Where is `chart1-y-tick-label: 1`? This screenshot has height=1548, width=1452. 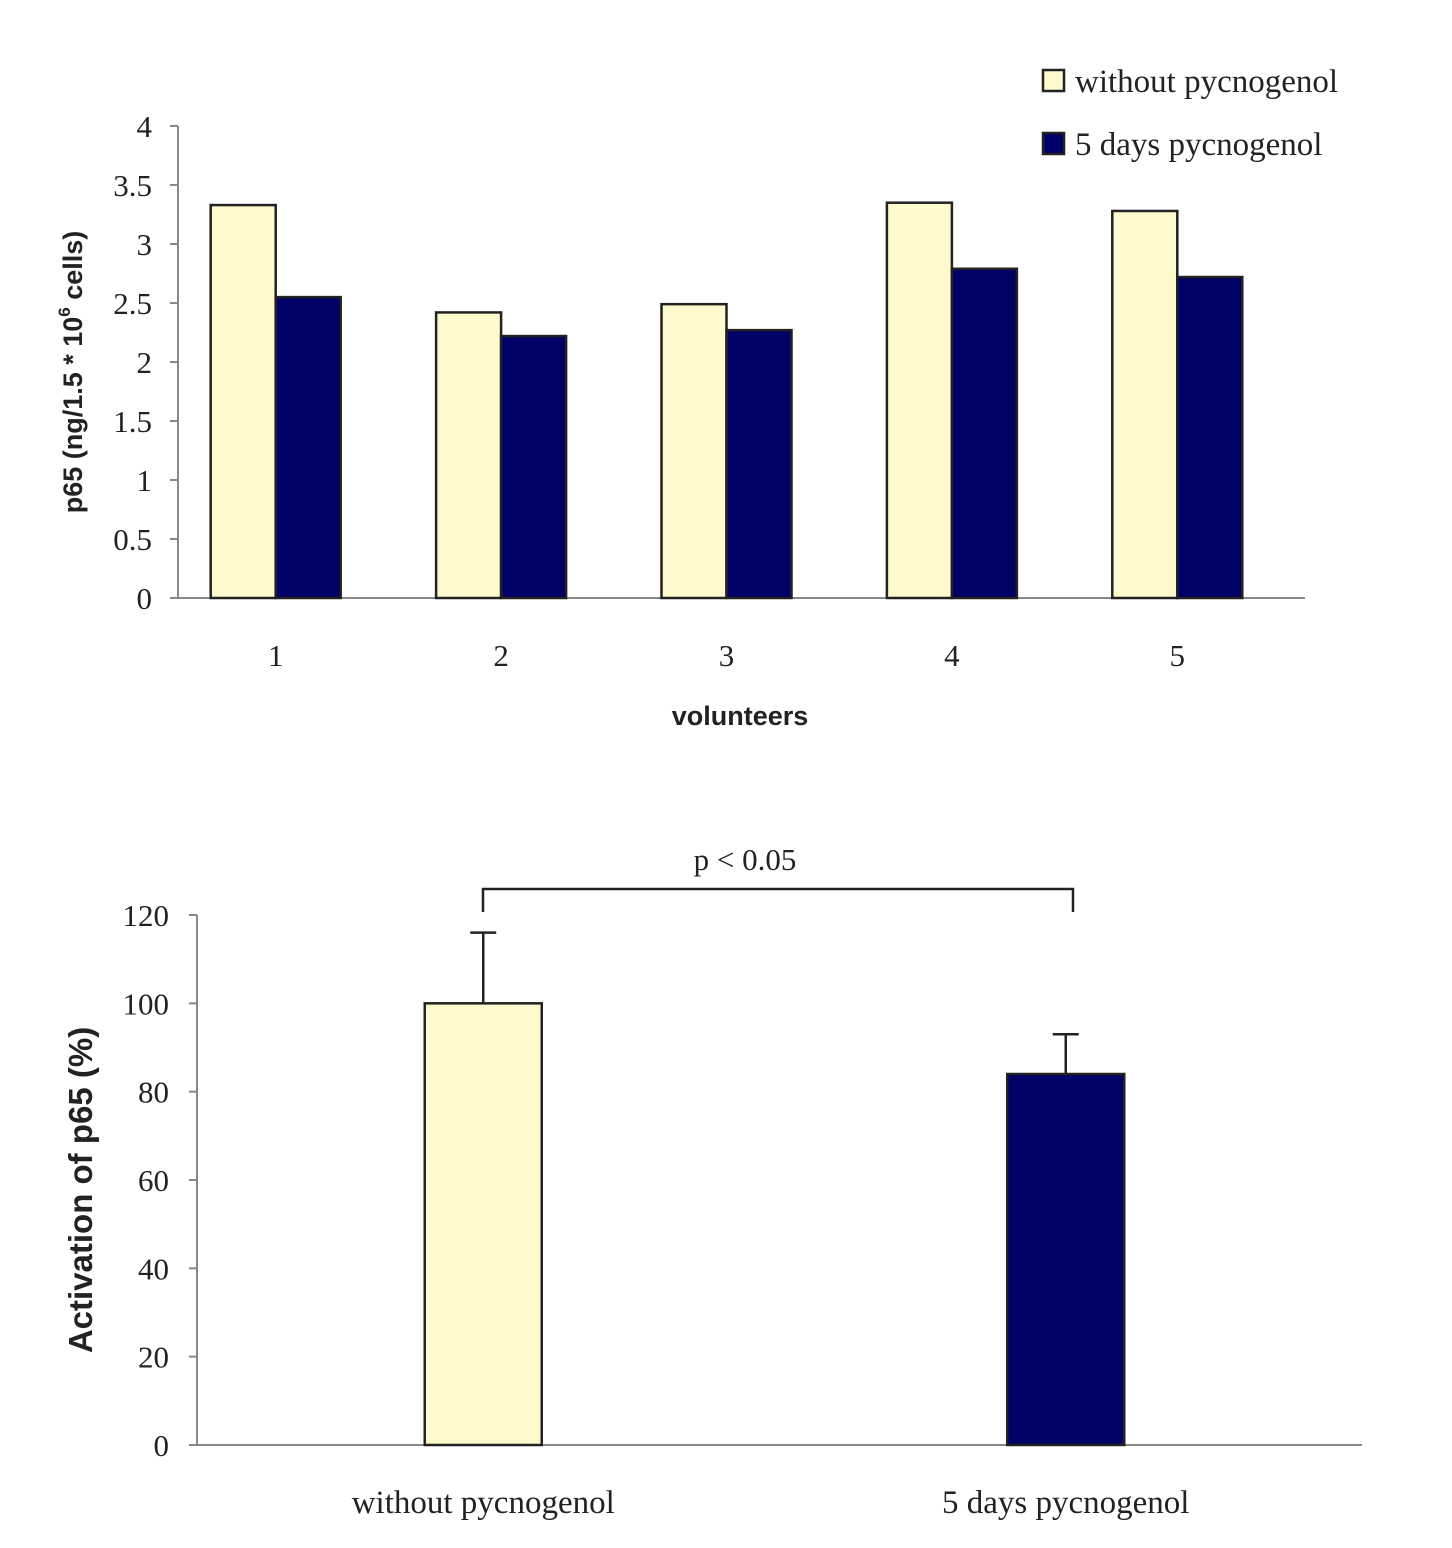
chart1-y-tick-label: 1 is located at coordinates (145, 480).